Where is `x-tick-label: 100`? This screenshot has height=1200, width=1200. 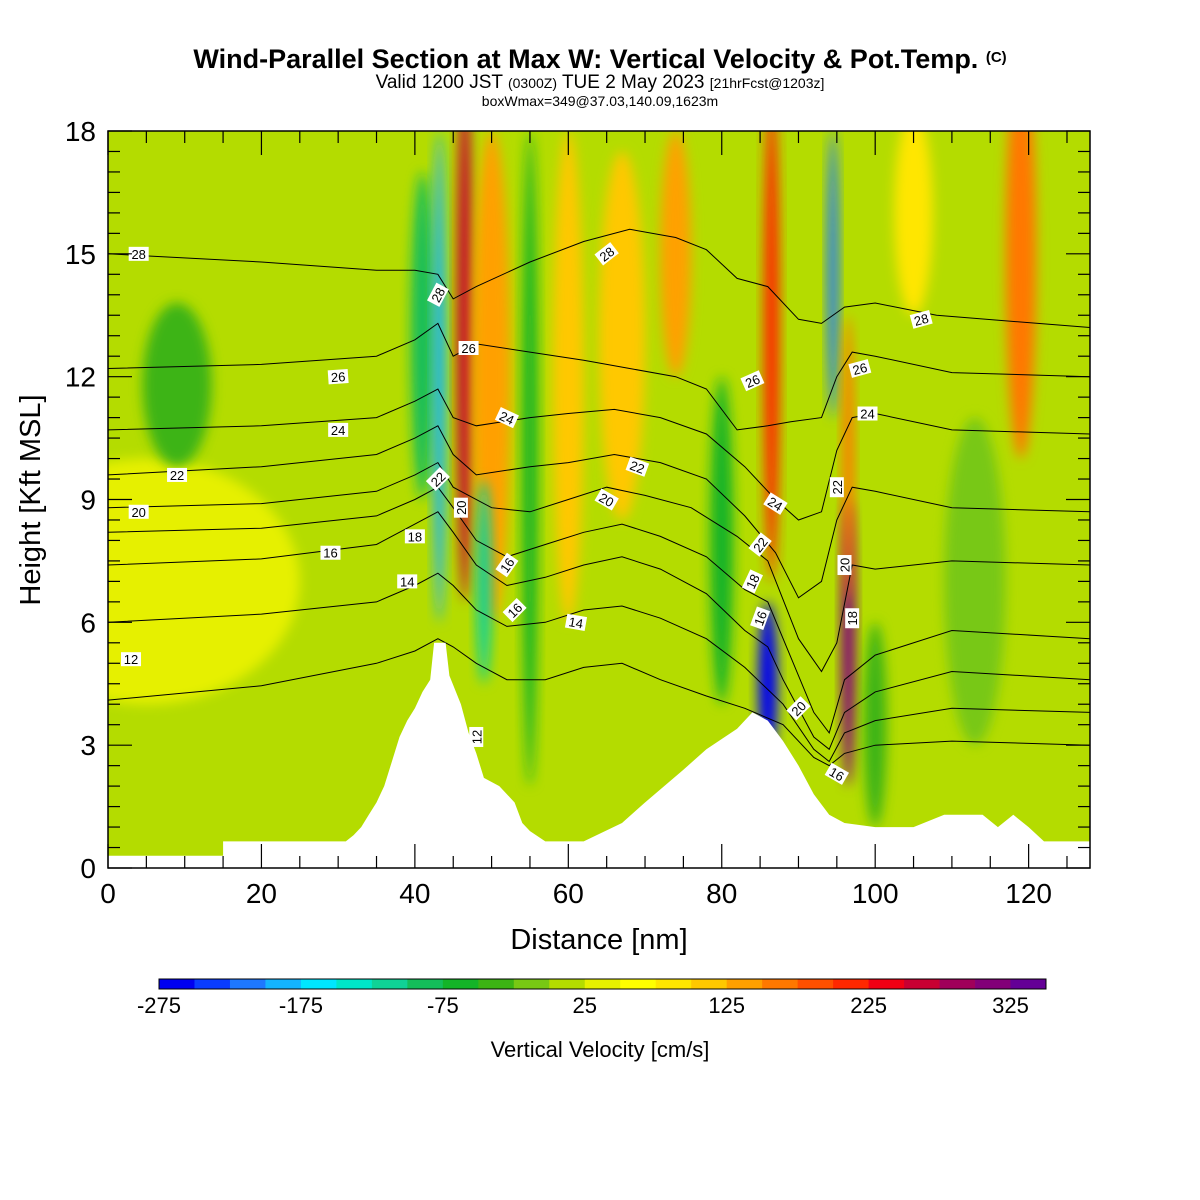 x-tick-label: 100 is located at coordinates (875, 893).